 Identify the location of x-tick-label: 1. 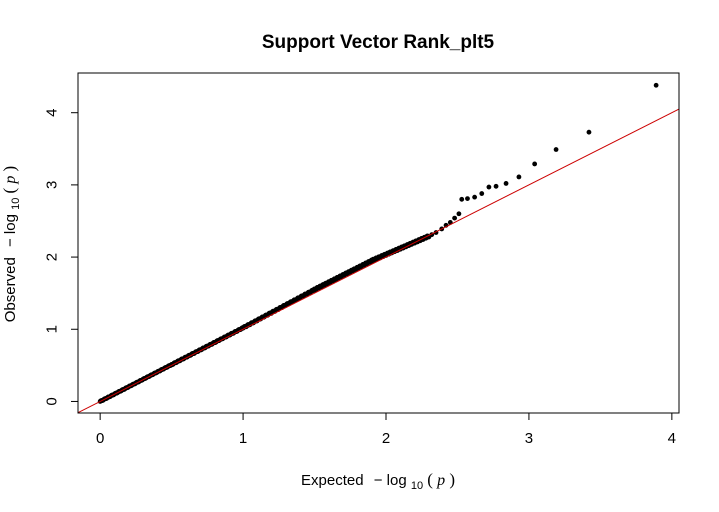
(243, 438).